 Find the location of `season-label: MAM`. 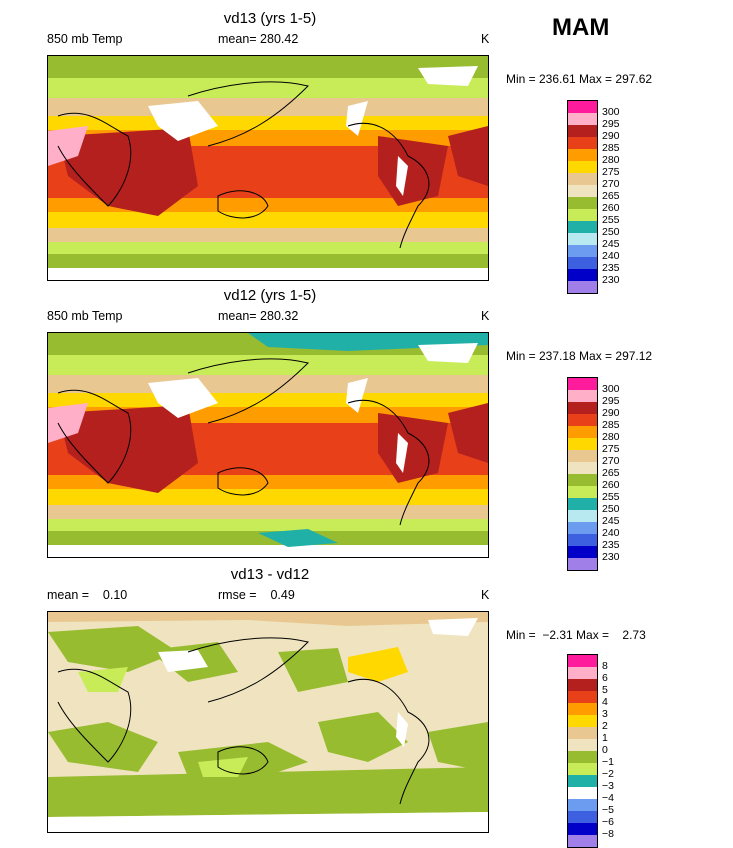

season-label: MAM is located at coordinates (581, 27).